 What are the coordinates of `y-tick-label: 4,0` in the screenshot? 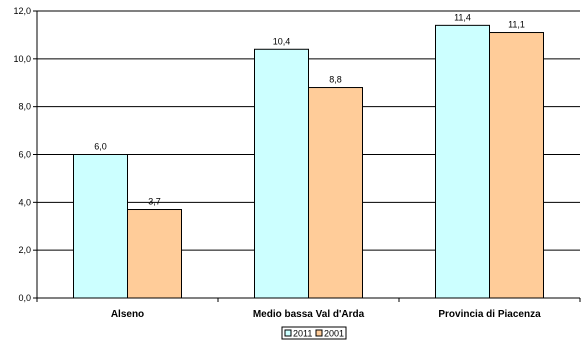 It's located at (24, 202).